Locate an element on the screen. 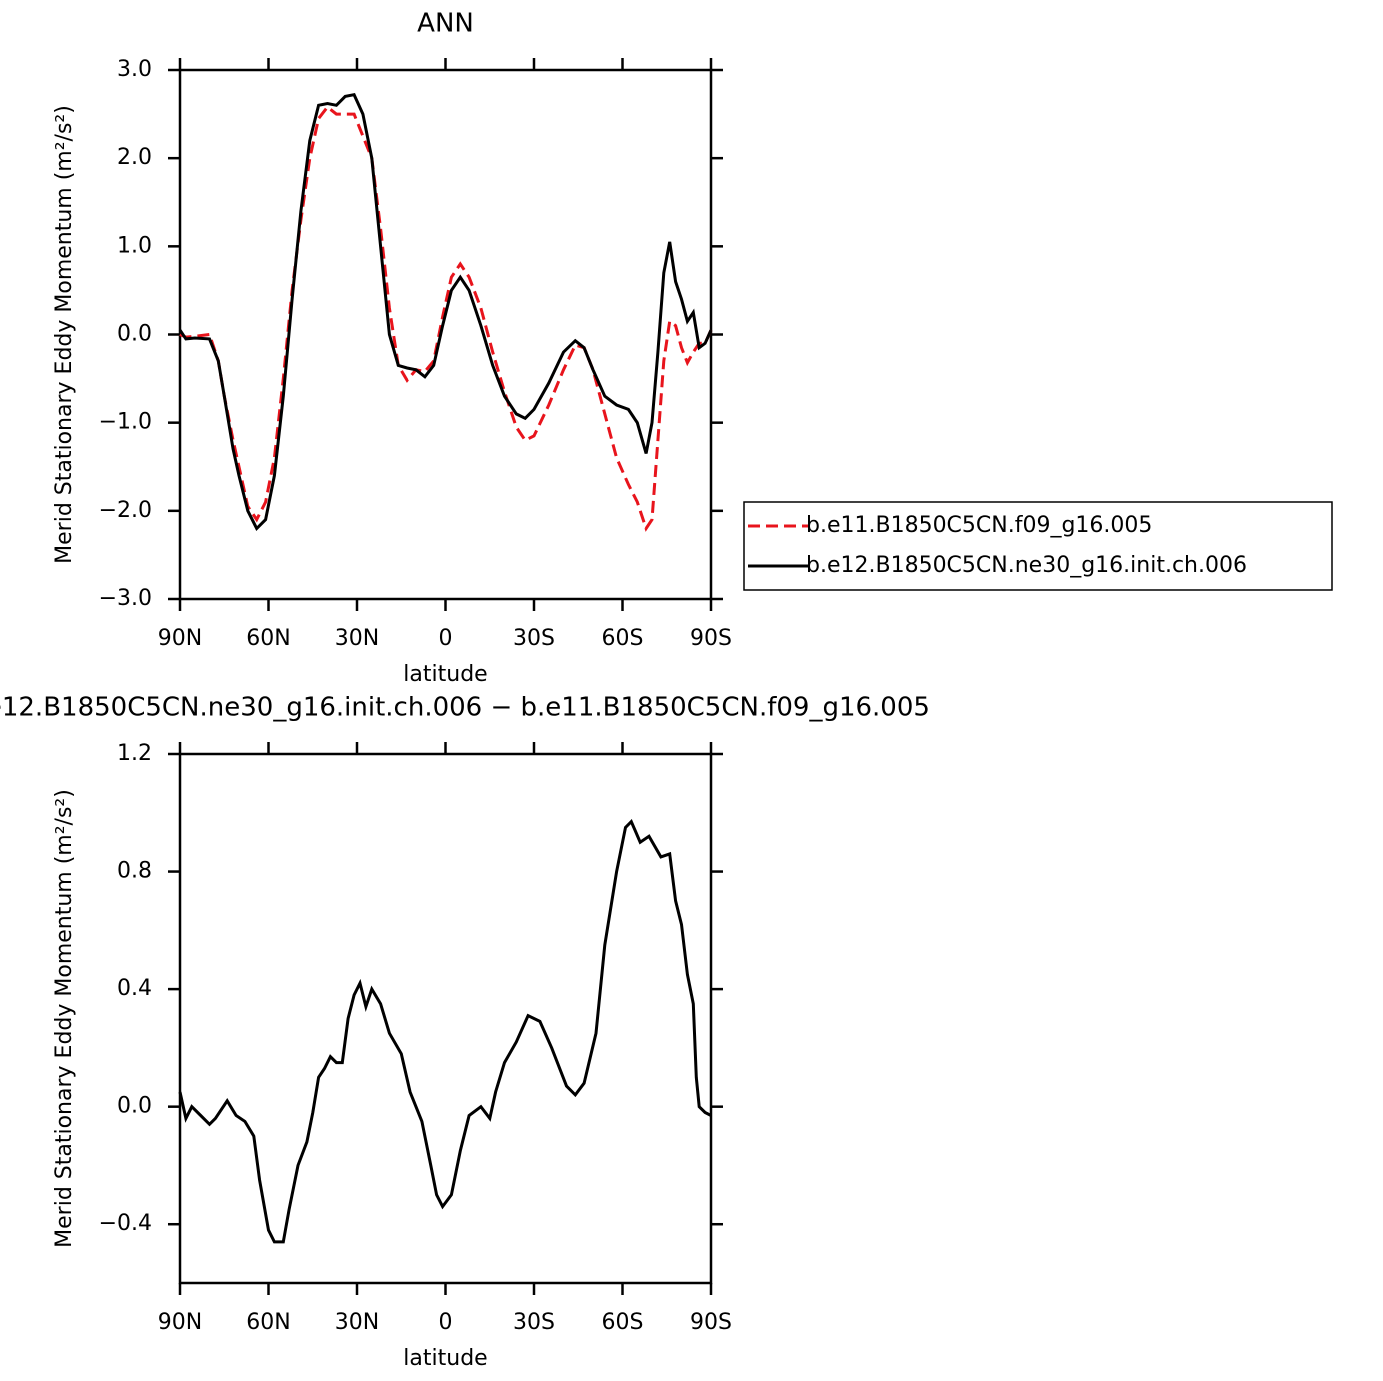 The height and width of the screenshot is (1381, 1383). y-tick-label: 0.8 is located at coordinates (134, 871).